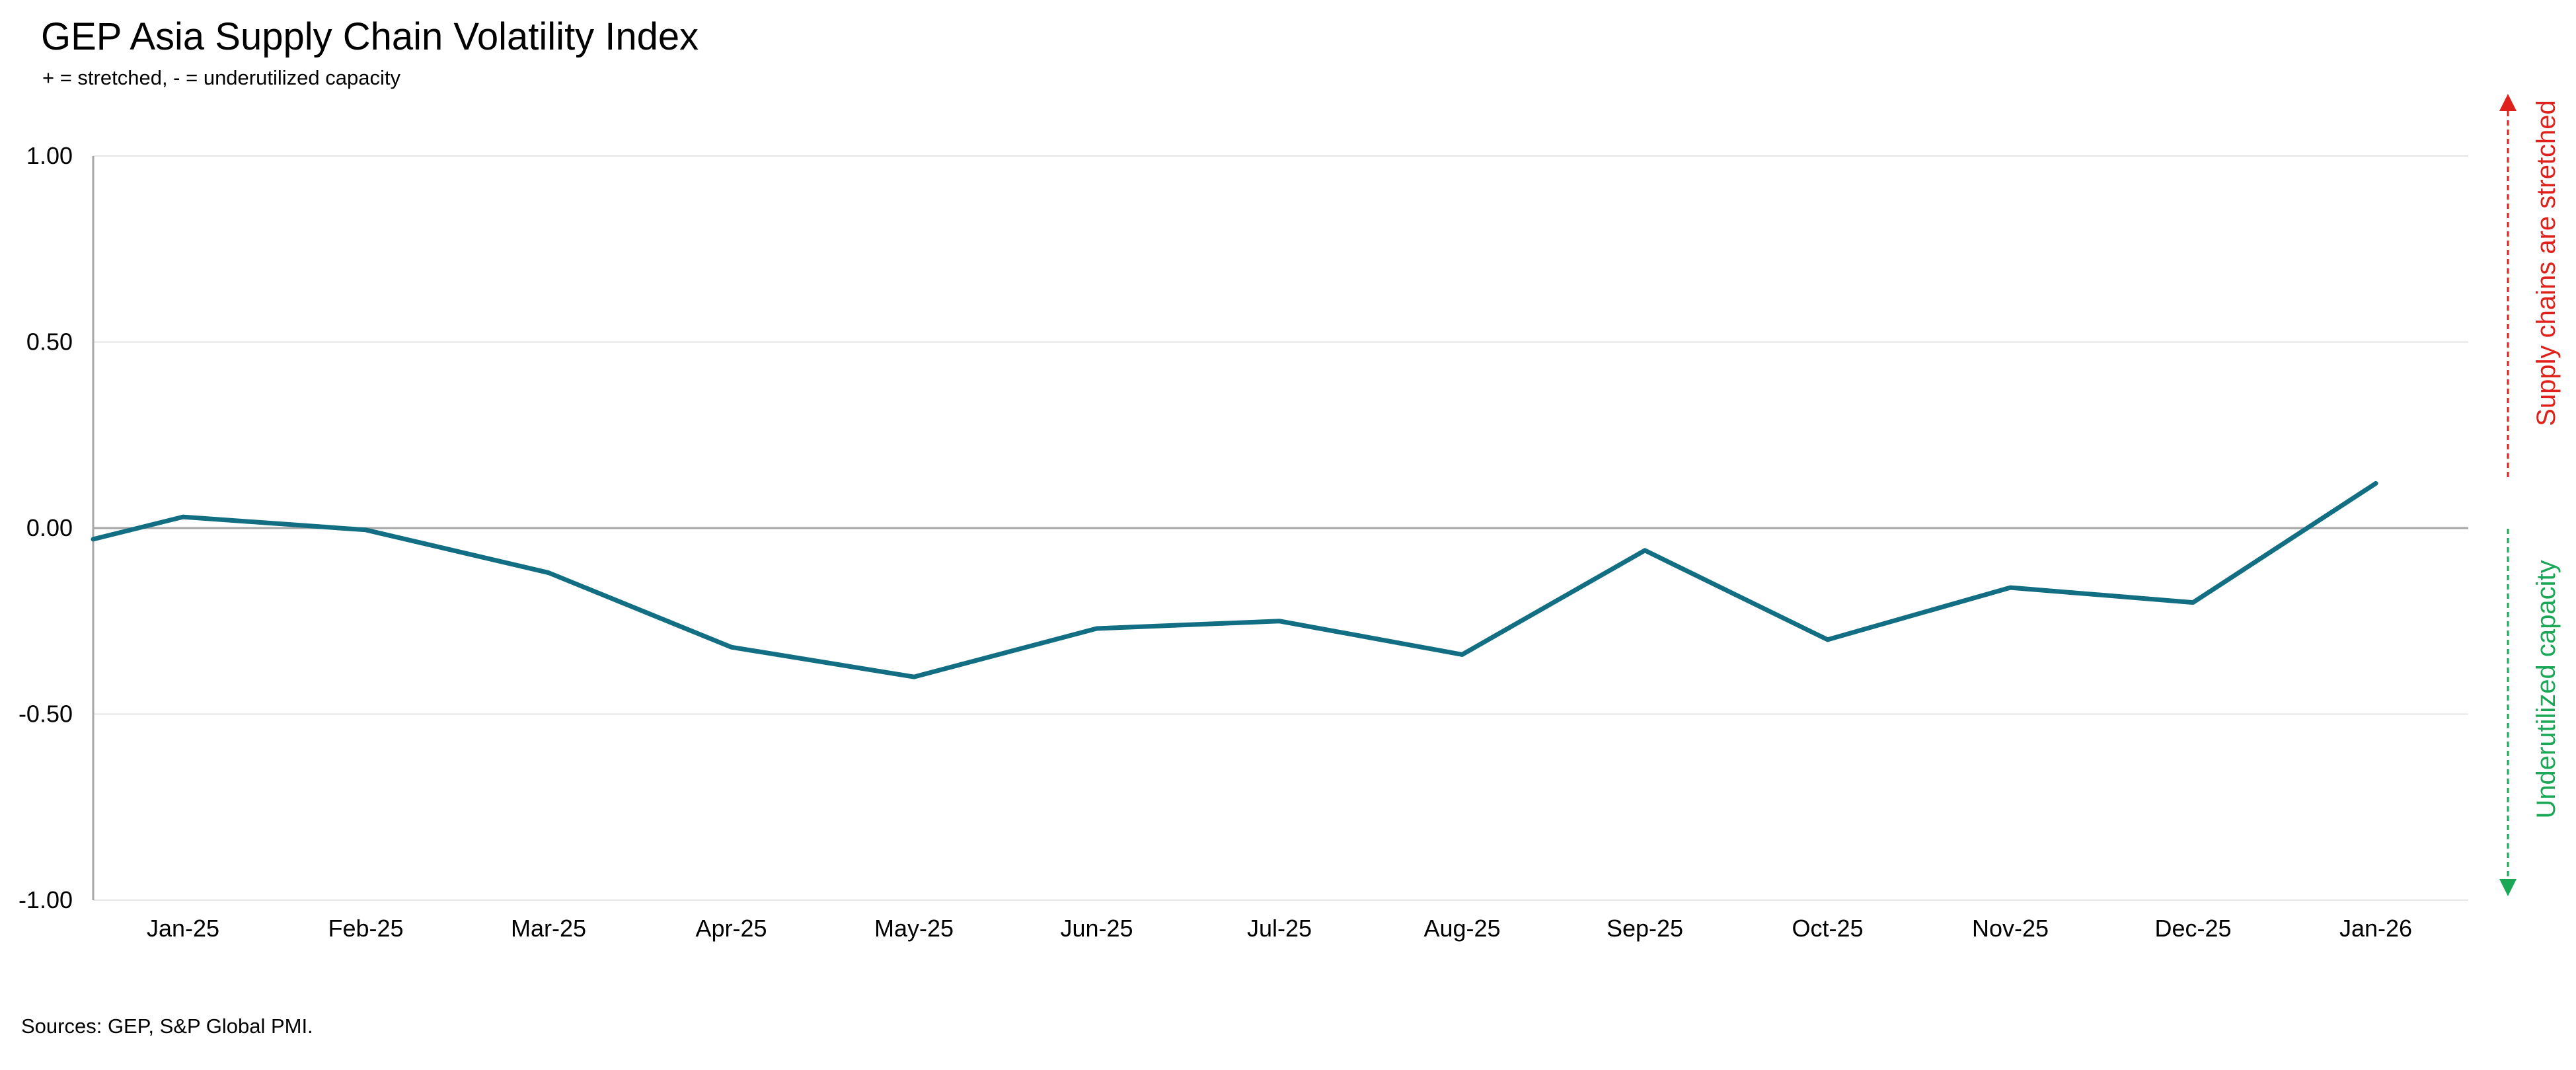 The height and width of the screenshot is (1070, 2576). What do you see at coordinates (548, 928) in the screenshot?
I see `x-tick-label: Mar-25` at bounding box center [548, 928].